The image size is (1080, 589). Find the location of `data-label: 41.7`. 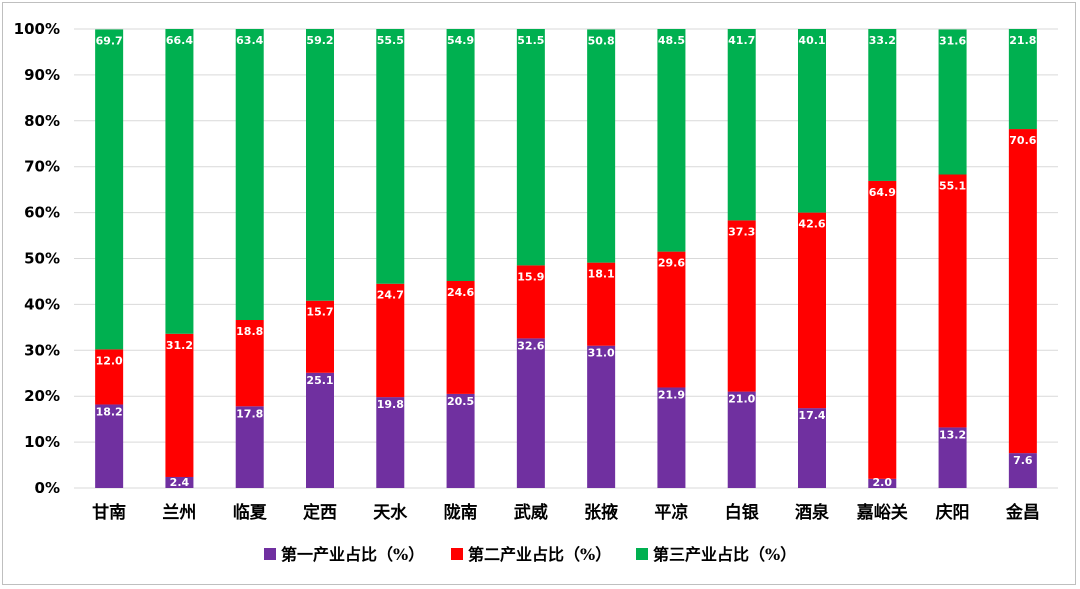

data-label: 41.7 is located at coordinates (741, 40).